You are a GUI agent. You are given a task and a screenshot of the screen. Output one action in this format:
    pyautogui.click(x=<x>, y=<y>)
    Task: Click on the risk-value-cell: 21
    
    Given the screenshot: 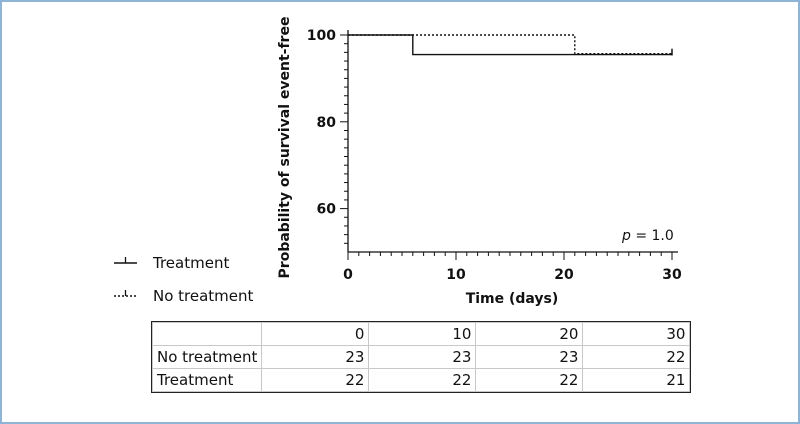 What is the action you would take?
    pyautogui.click(x=636, y=380)
    